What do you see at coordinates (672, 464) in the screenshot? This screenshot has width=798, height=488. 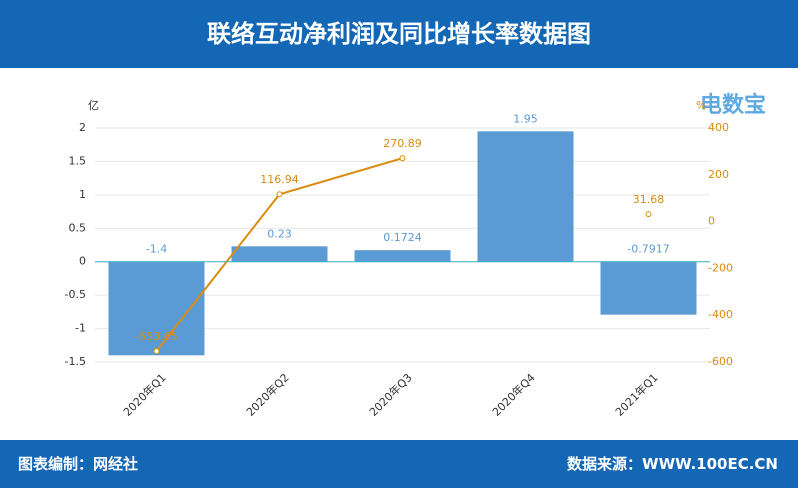 I see `footer-right: 数据来源：WWW.100EC.CN` at bounding box center [672, 464].